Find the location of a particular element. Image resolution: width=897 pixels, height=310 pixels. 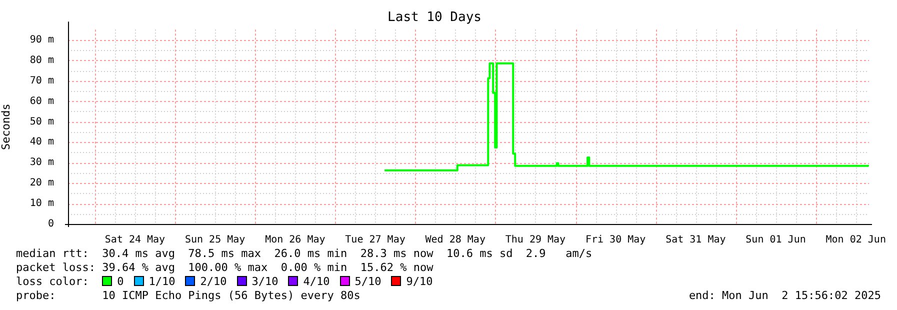

legend-label: 0 is located at coordinates (120, 281).